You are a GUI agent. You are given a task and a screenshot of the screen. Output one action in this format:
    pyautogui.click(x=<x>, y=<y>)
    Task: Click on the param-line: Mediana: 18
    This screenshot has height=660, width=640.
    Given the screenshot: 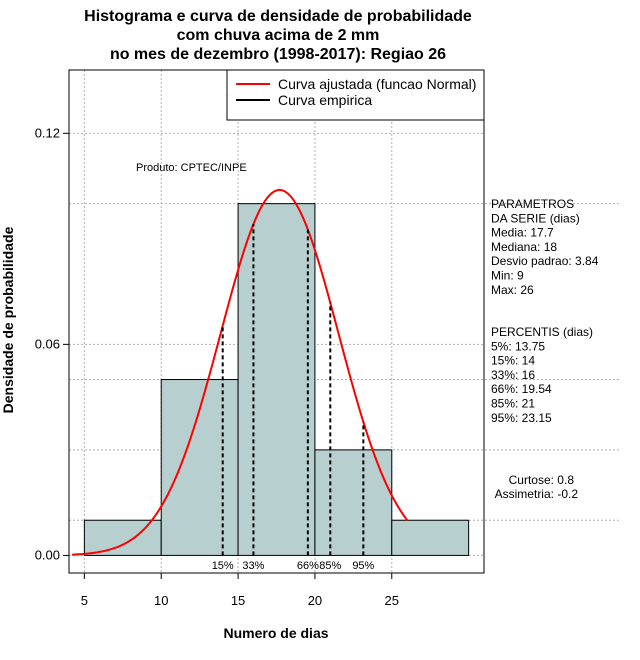 What is the action you would take?
    pyautogui.click(x=524, y=247)
    